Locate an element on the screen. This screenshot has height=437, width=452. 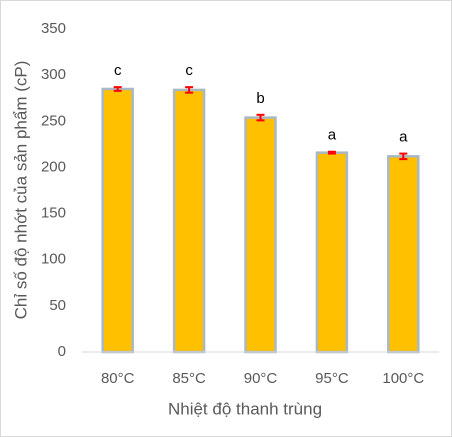
y-tick-label: 200 is located at coordinates (53, 166).